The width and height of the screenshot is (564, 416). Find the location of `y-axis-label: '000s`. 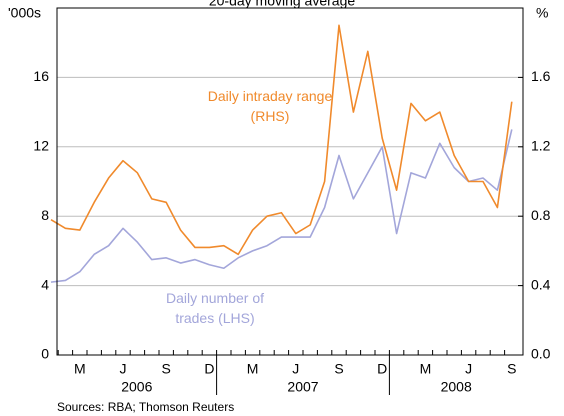

y-axis-label: '000s is located at coordinates (24, 13).